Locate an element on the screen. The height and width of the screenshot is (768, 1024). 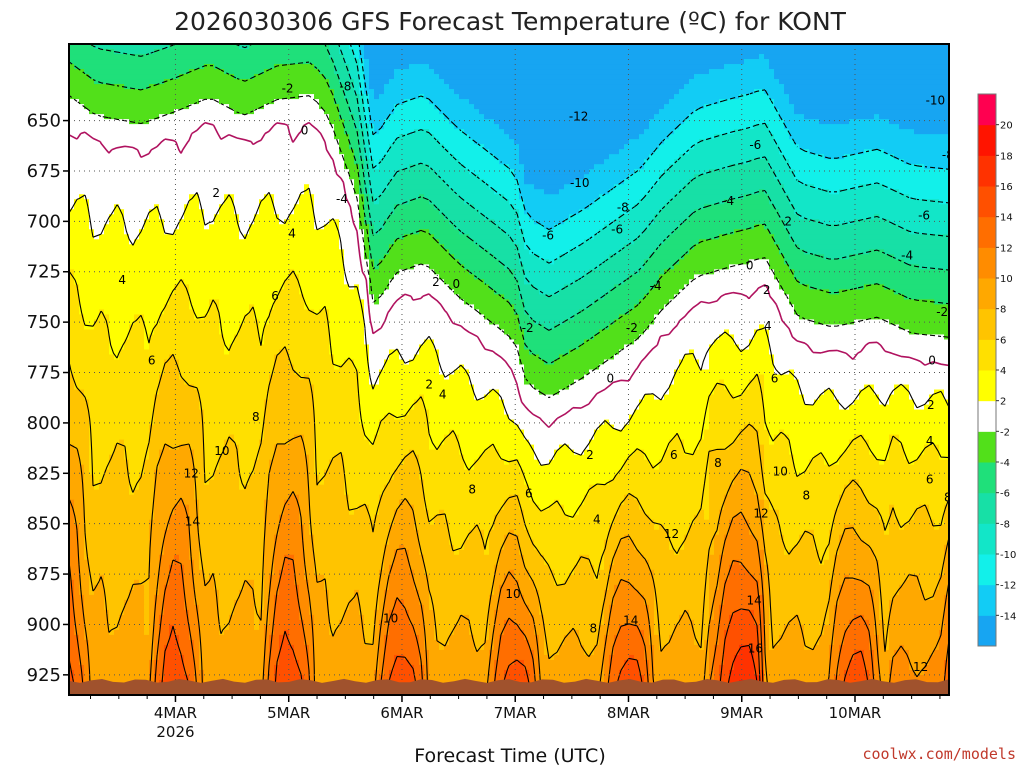
contour-label: 2 is located at coordinates (767, 290).